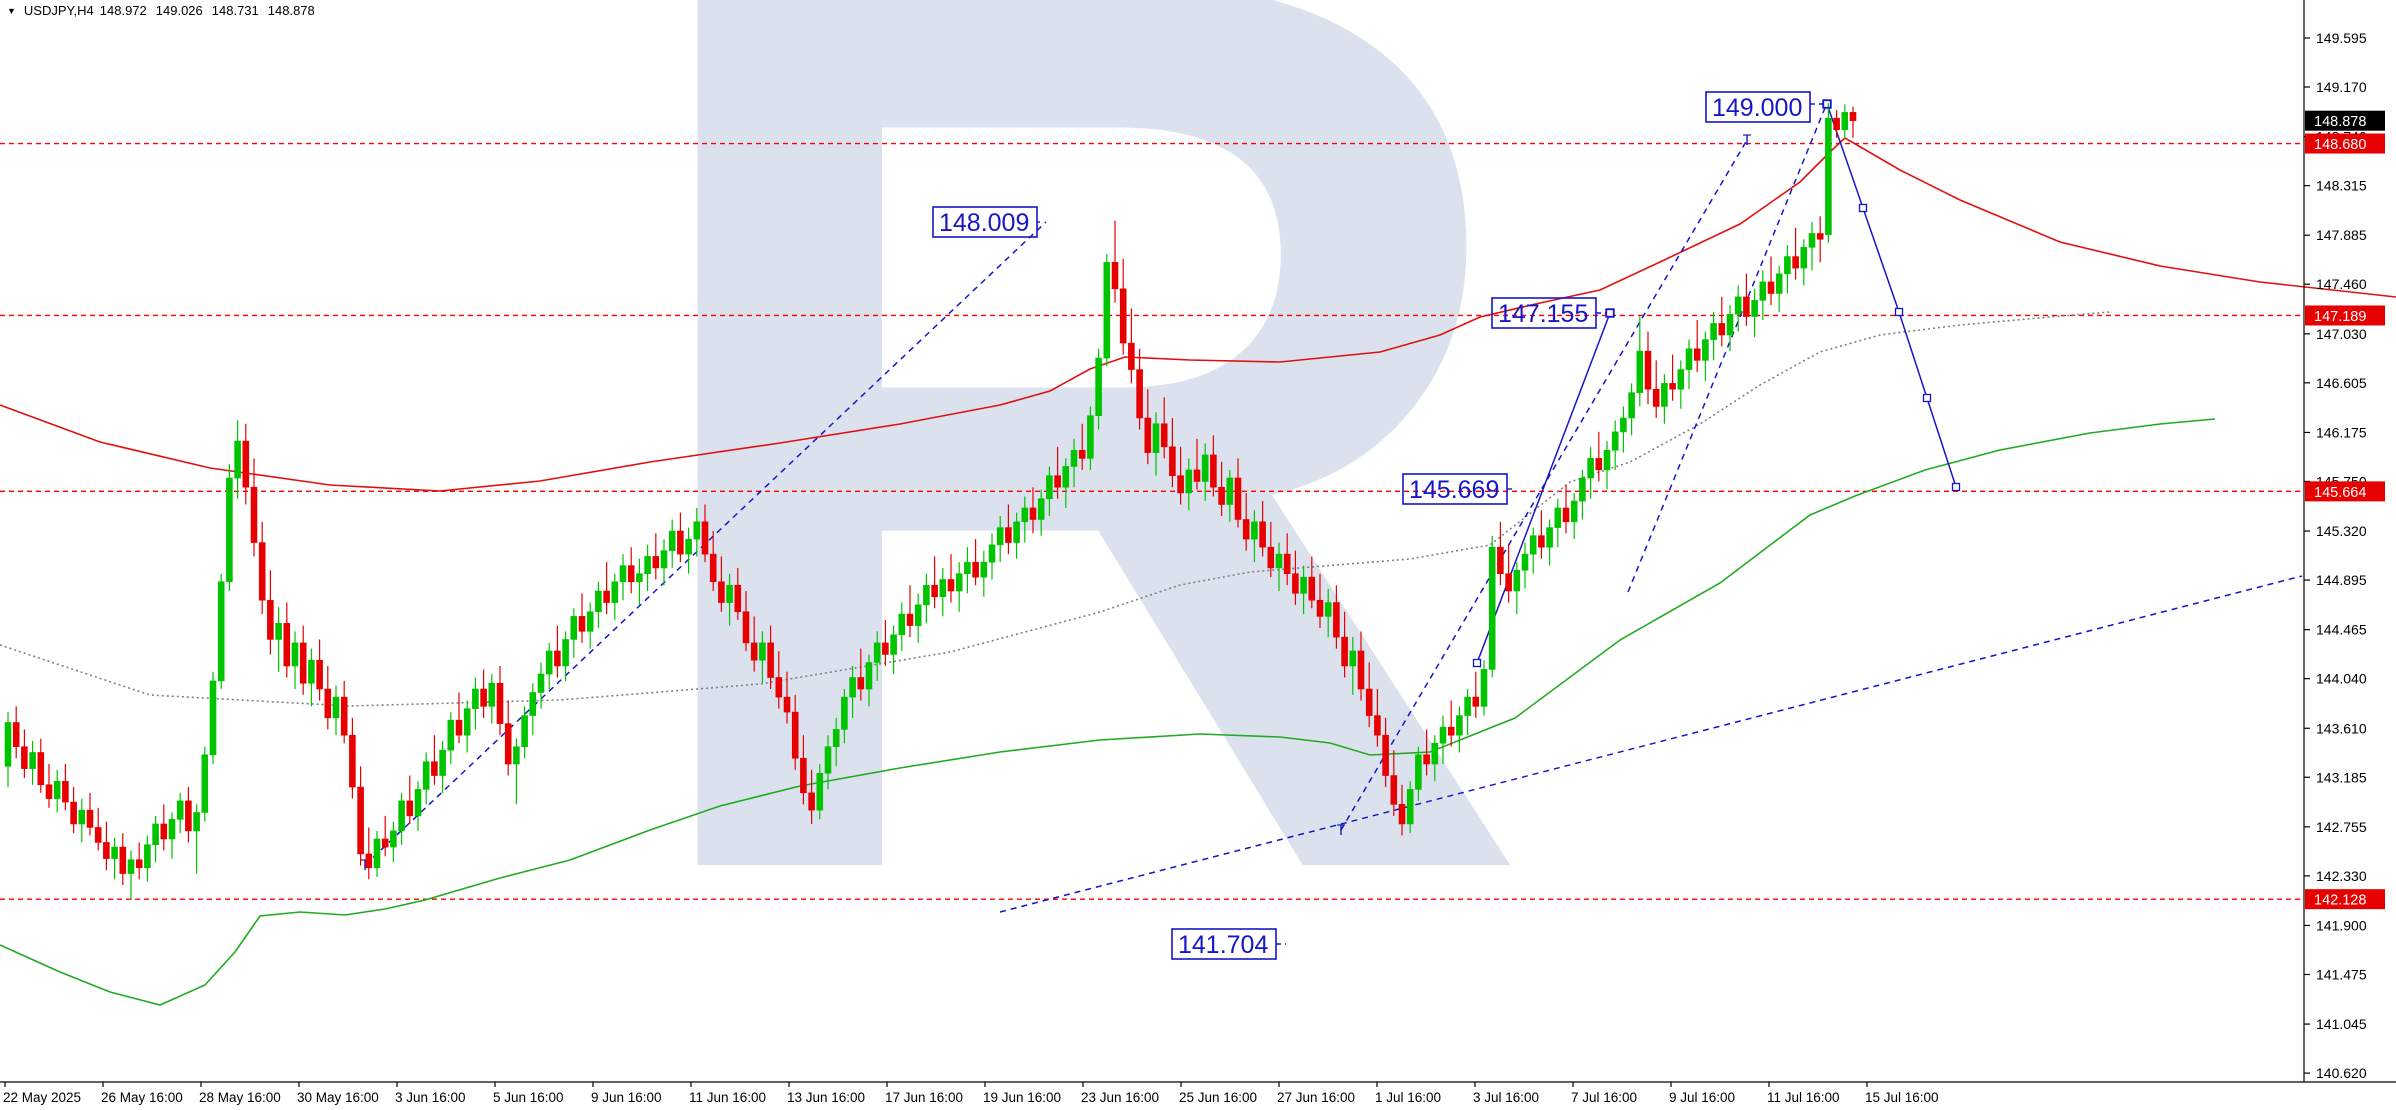 The width and height of the screenshot is (2396, 1110). What do you see at coordinates (2341, 827) in the screenshot?
I see `svg-text: 142.755` at bounding box center [2341, 827].